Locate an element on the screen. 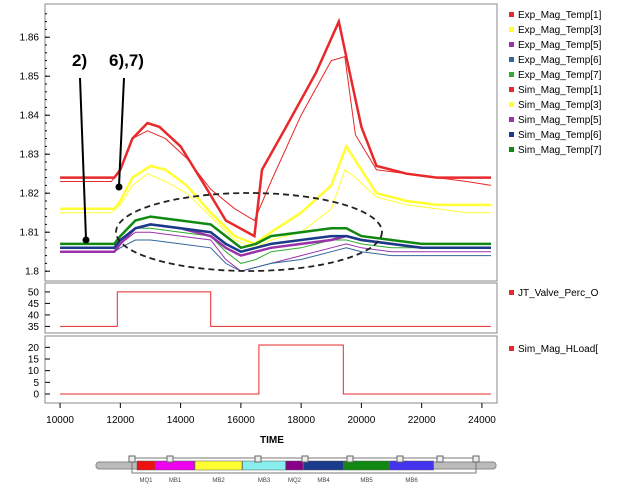 The width and height of the screenshot is (622, 485). scrollbar-segment-label: MB3 is located at coordinates (264, 481).